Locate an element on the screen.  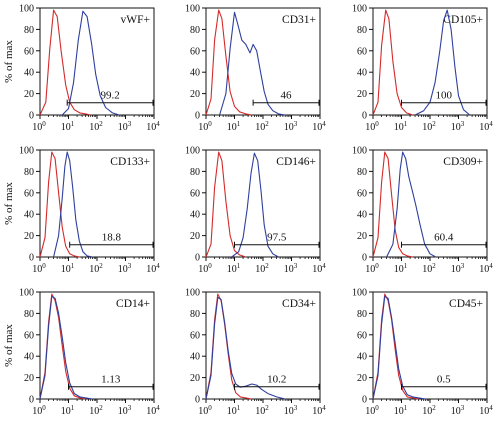
gate-percentage-label: 18.8 is located at coordinates (112, 238).